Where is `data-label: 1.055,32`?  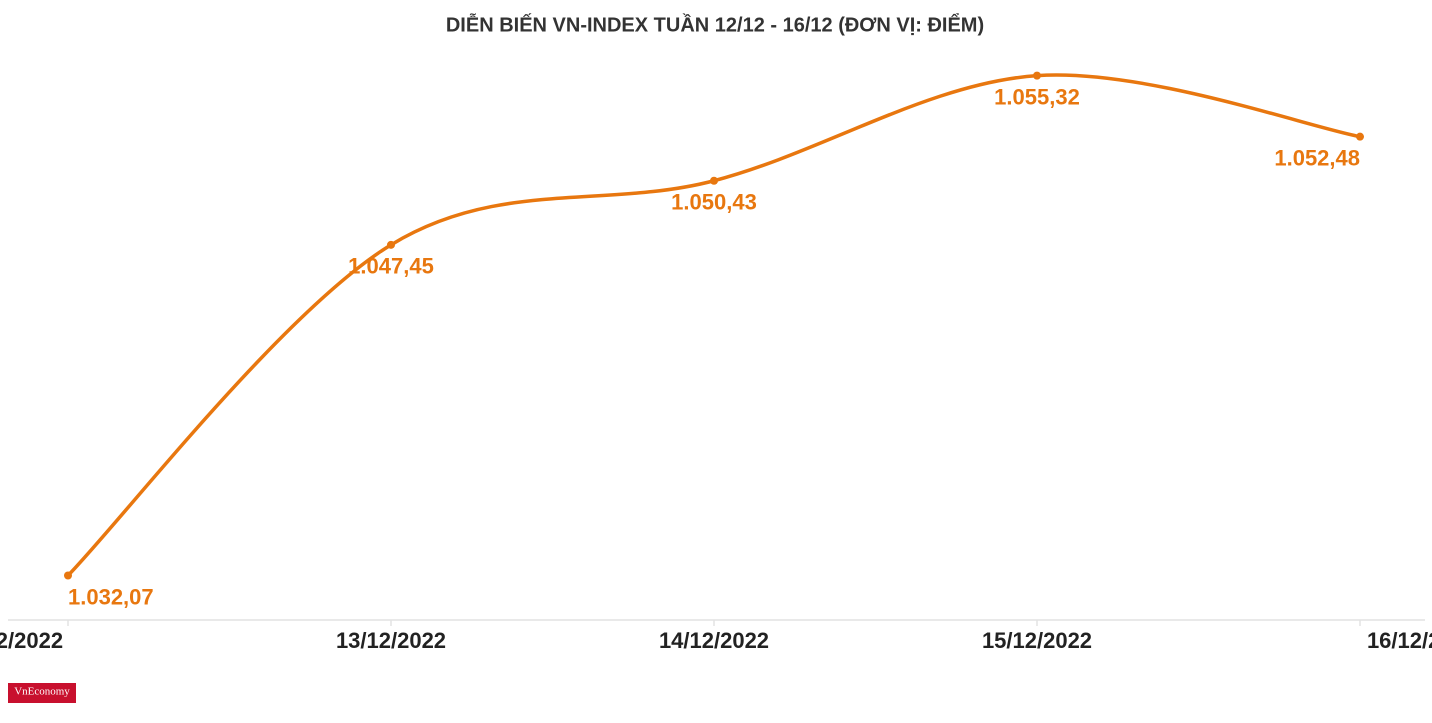 data-label: 1.055,32 is located at coordinates (1037, 96).